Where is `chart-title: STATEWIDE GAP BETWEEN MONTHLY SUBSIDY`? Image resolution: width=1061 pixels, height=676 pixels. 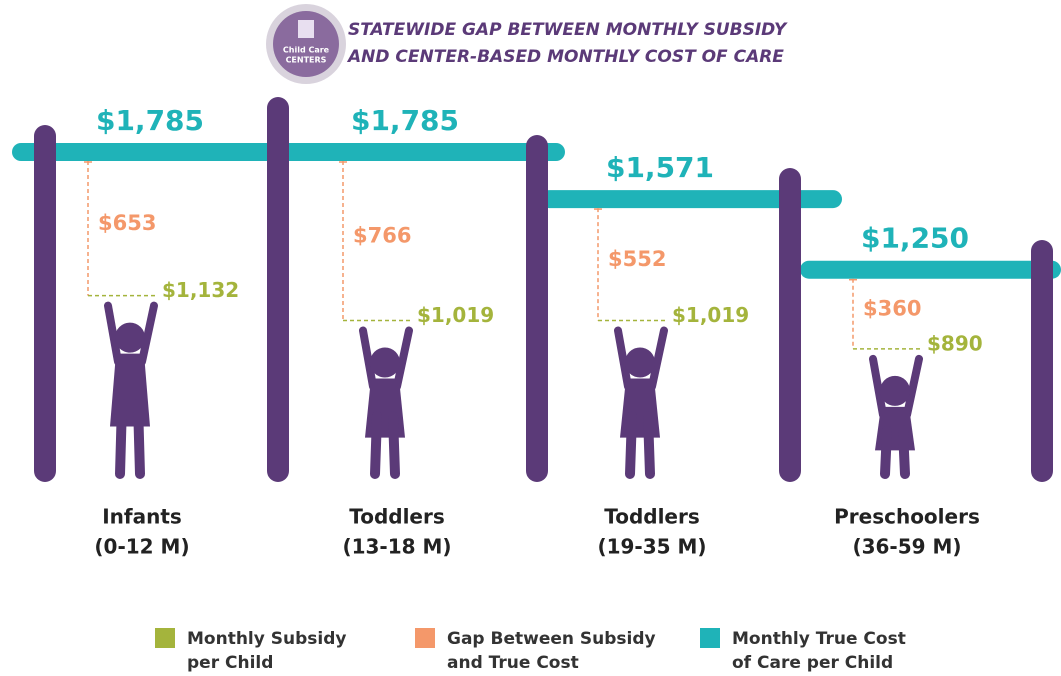 chart-title: STATEWIDE GAP BETWEEN MONTHLY SUBSIDY is located at coordinates (568, 30).